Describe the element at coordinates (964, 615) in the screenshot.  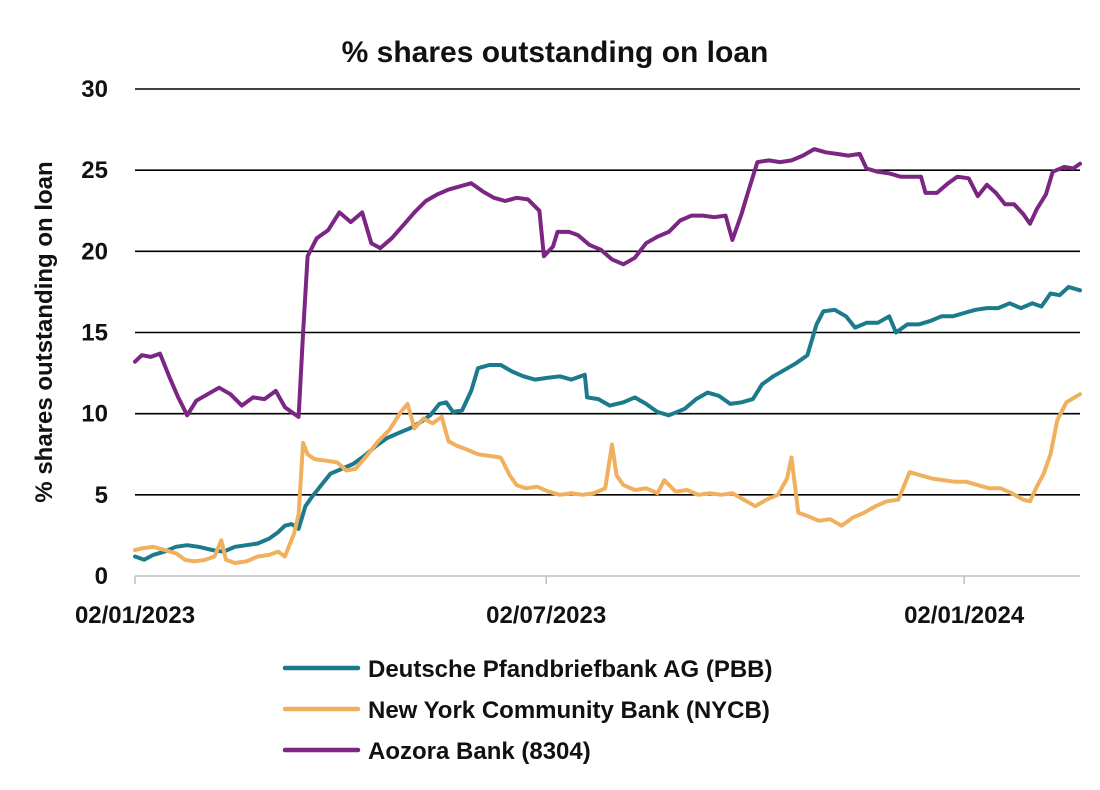
I see `x-tick-label: 02/01/2024` at that location.